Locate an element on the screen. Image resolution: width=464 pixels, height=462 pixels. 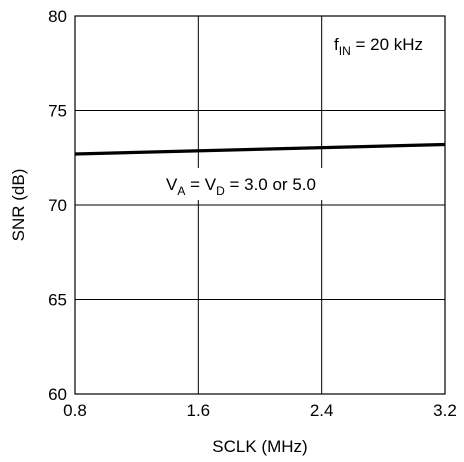
snr-series-line is located at coordinates (260, 149).